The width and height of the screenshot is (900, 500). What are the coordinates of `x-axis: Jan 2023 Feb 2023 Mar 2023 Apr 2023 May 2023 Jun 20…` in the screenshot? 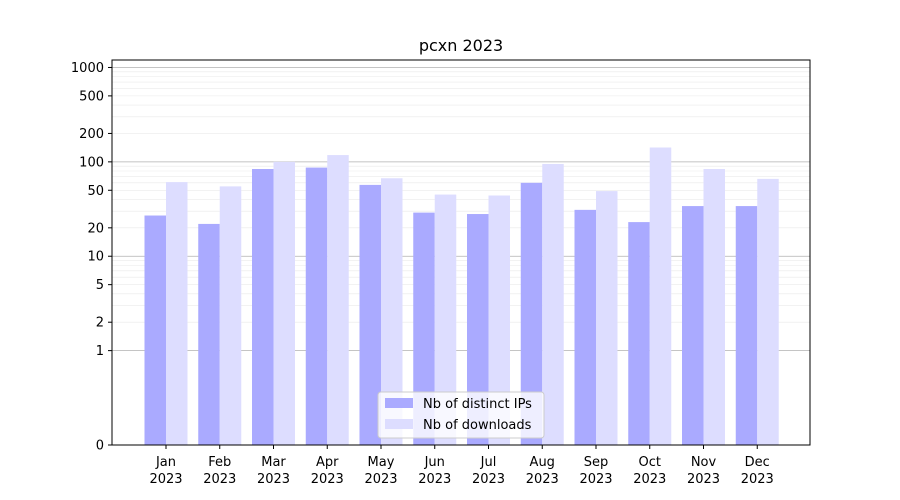 It's located at (461, 466).